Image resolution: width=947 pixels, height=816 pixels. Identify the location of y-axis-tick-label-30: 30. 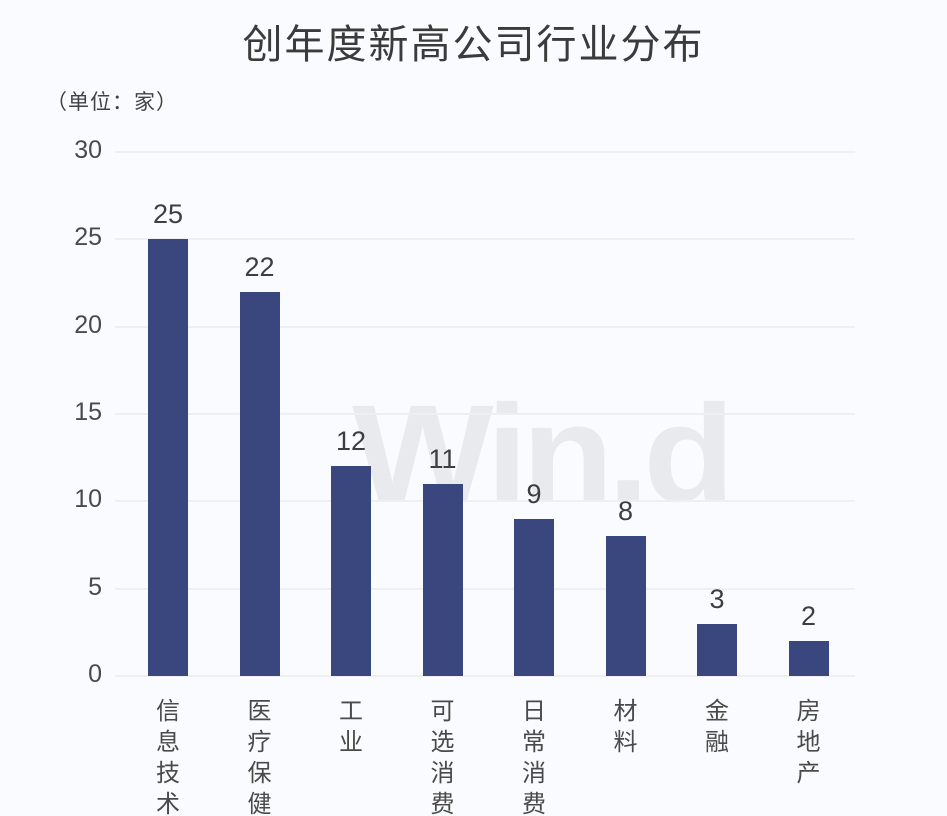
(88, 150).